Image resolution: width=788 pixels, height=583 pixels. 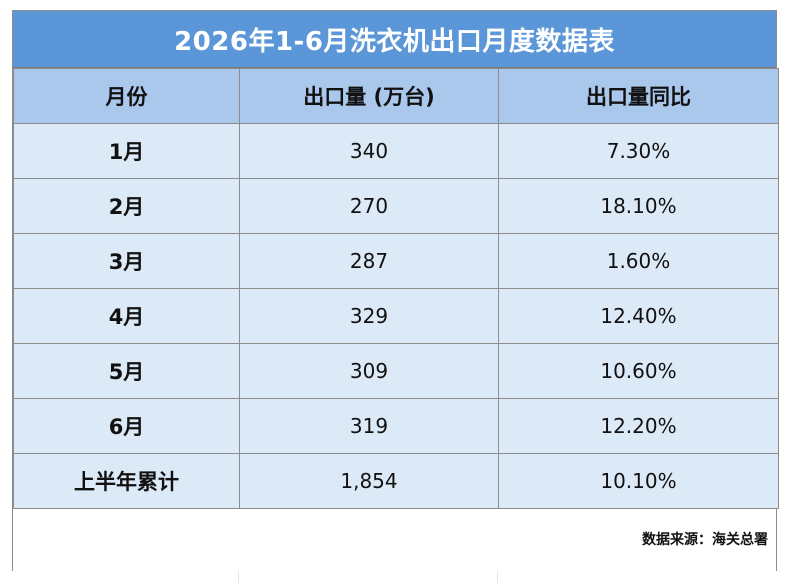 I want to click on row-month-cell: 6月, so click(x=126, y=426).